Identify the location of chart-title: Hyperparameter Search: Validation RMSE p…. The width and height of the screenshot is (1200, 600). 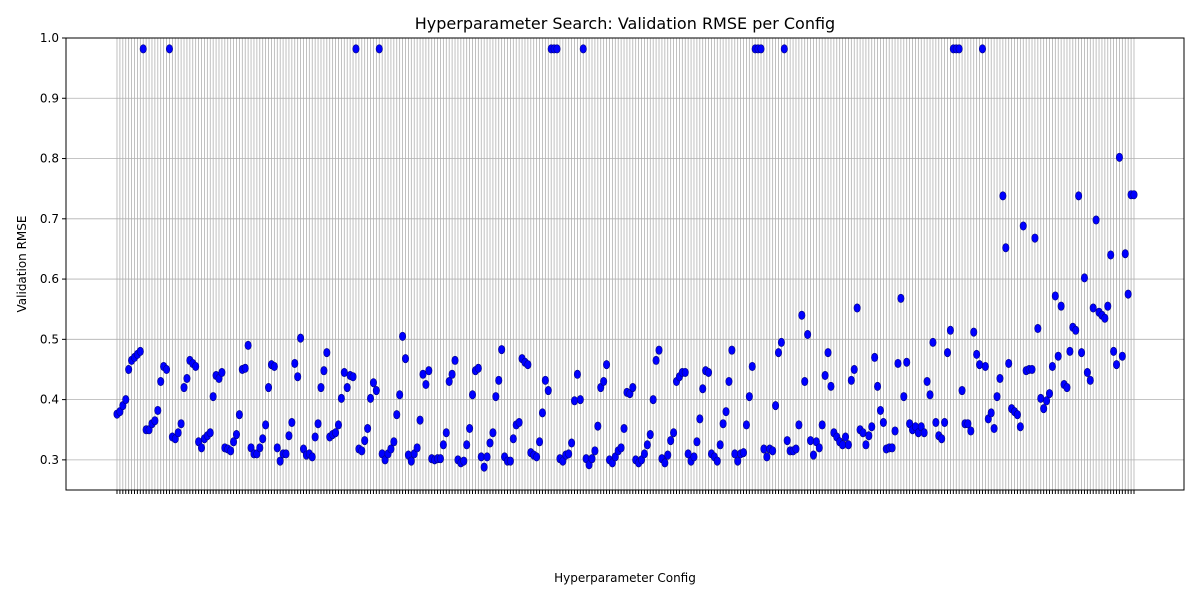
(625, 23).